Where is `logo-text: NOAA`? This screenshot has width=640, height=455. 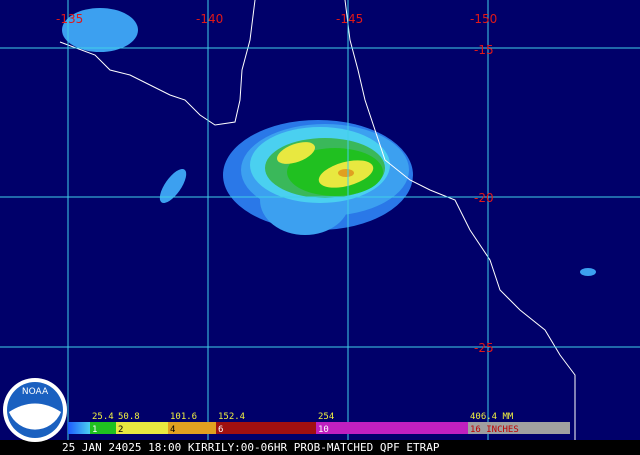
logo-text: NOAA is located at coordinates (35, 392).